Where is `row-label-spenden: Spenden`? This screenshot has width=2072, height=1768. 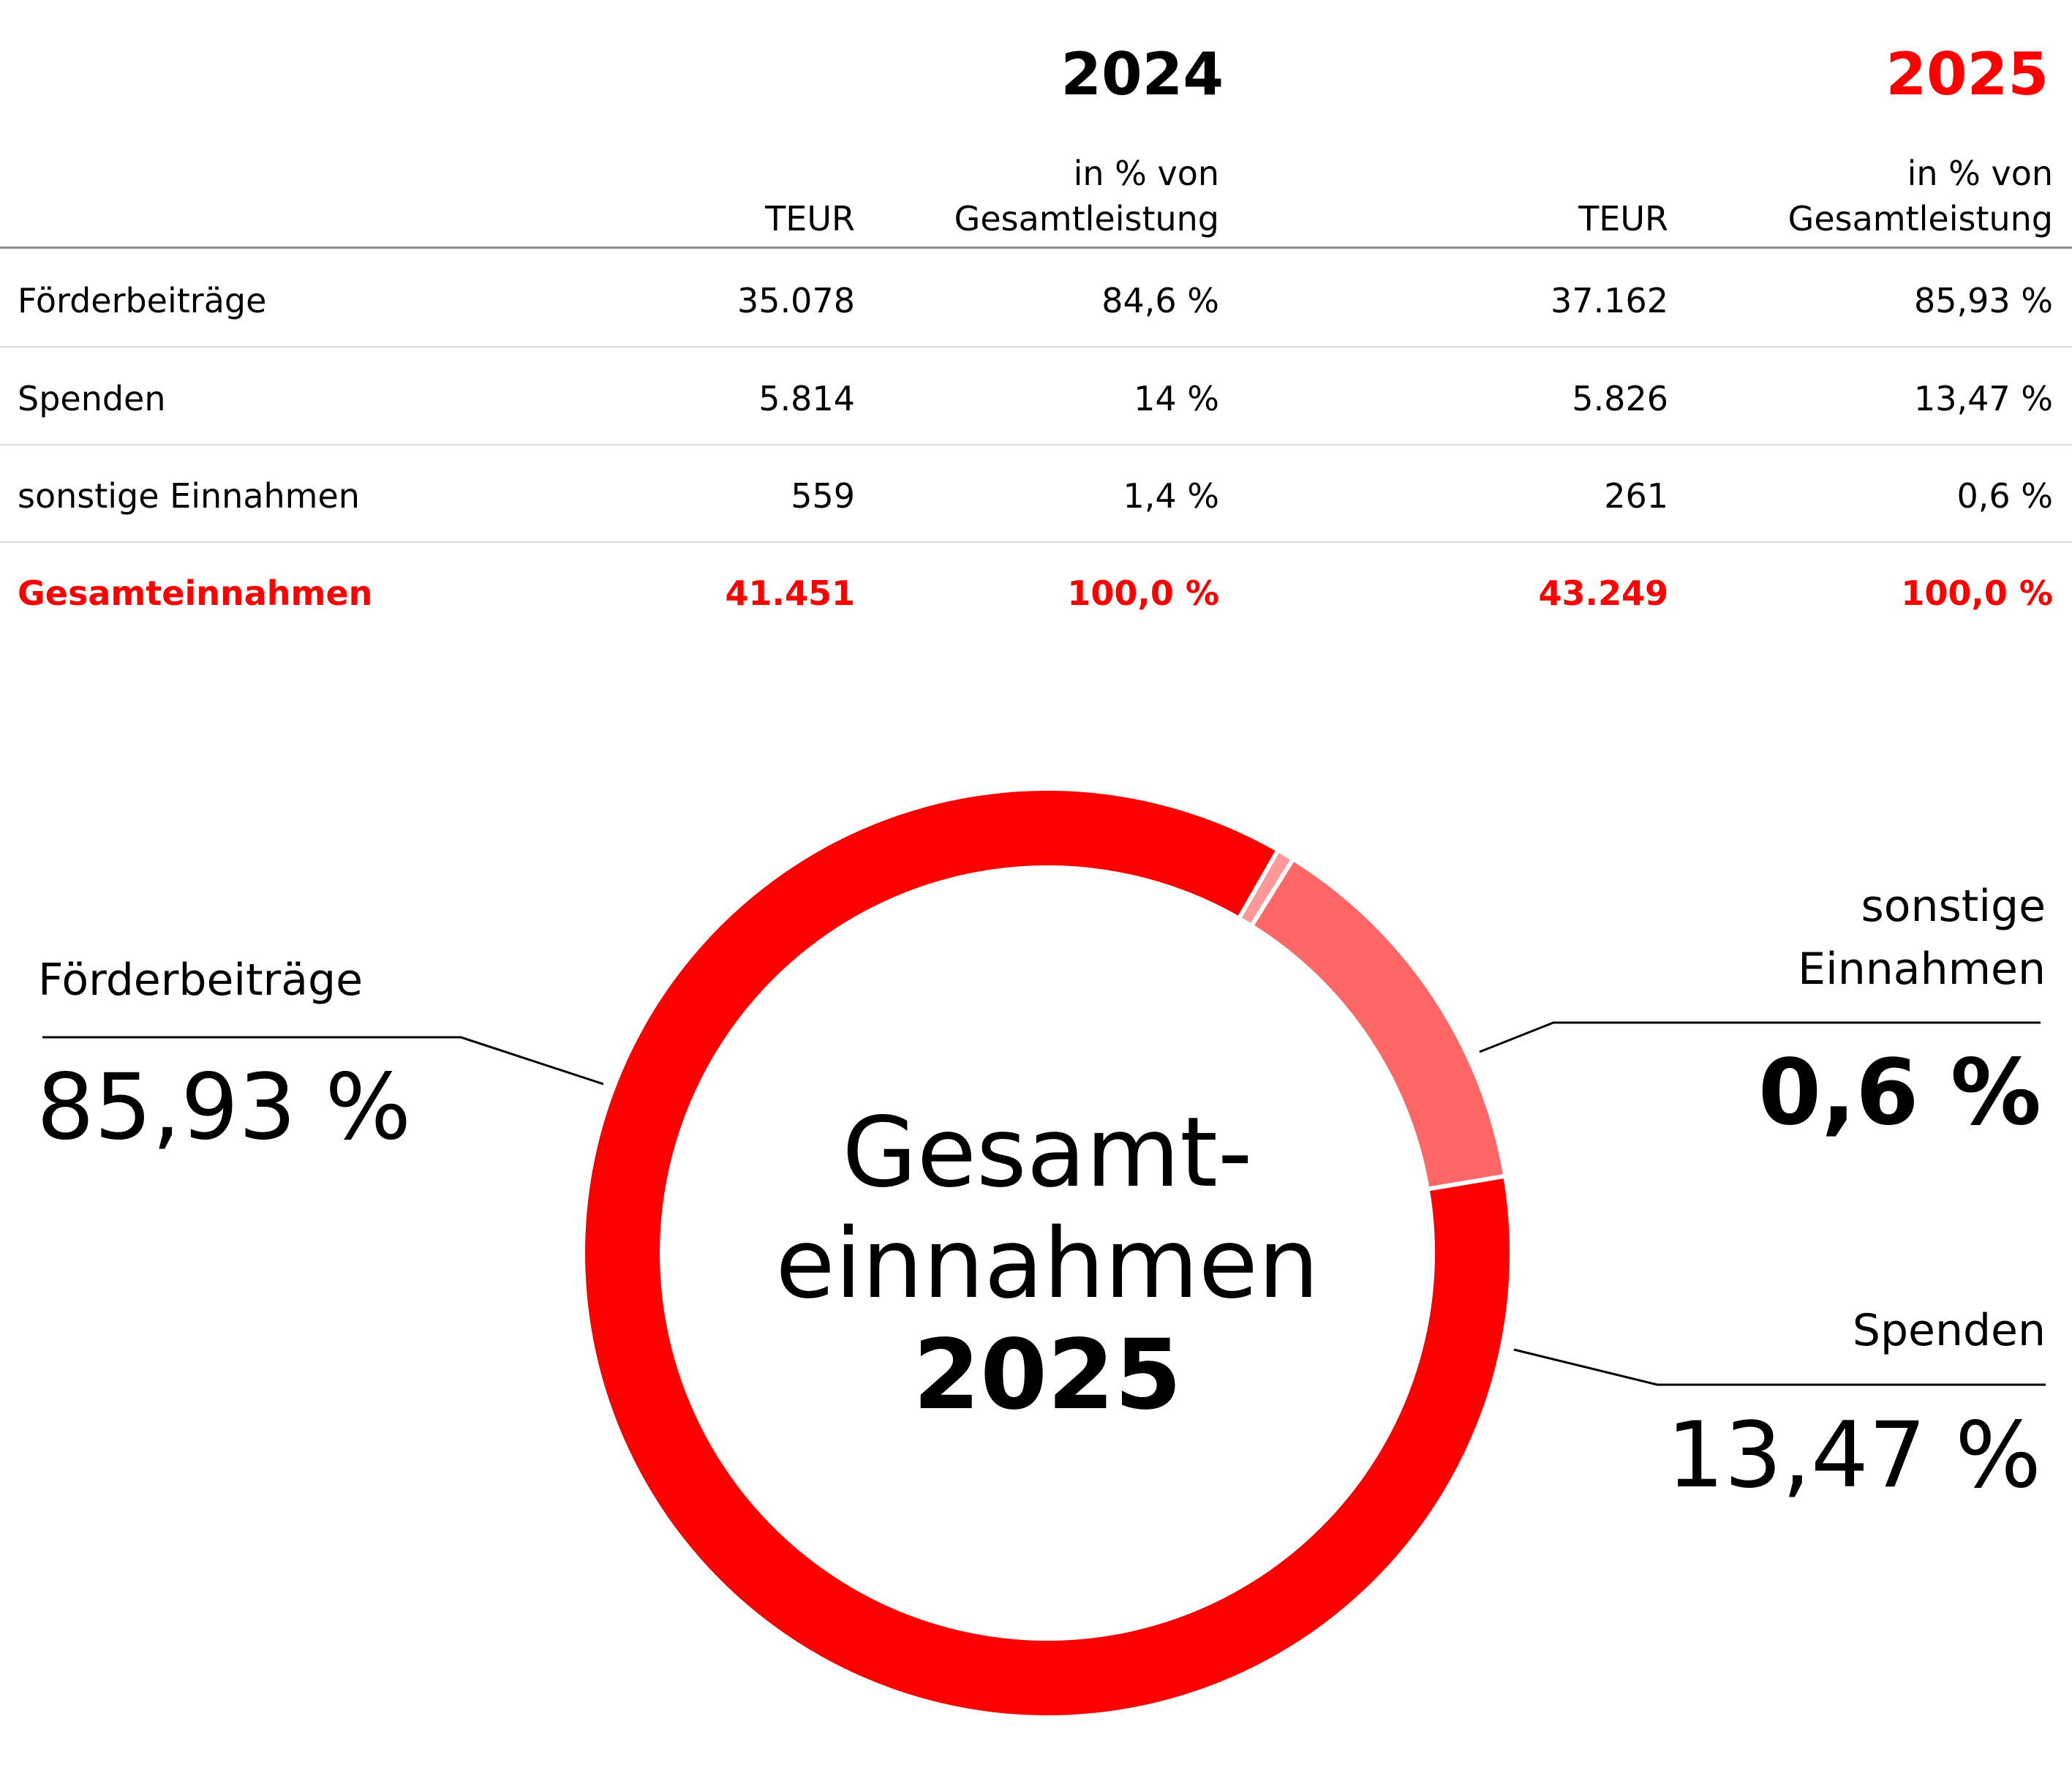
row-label-spenden: Spenden is located at coordinates (92, 398).